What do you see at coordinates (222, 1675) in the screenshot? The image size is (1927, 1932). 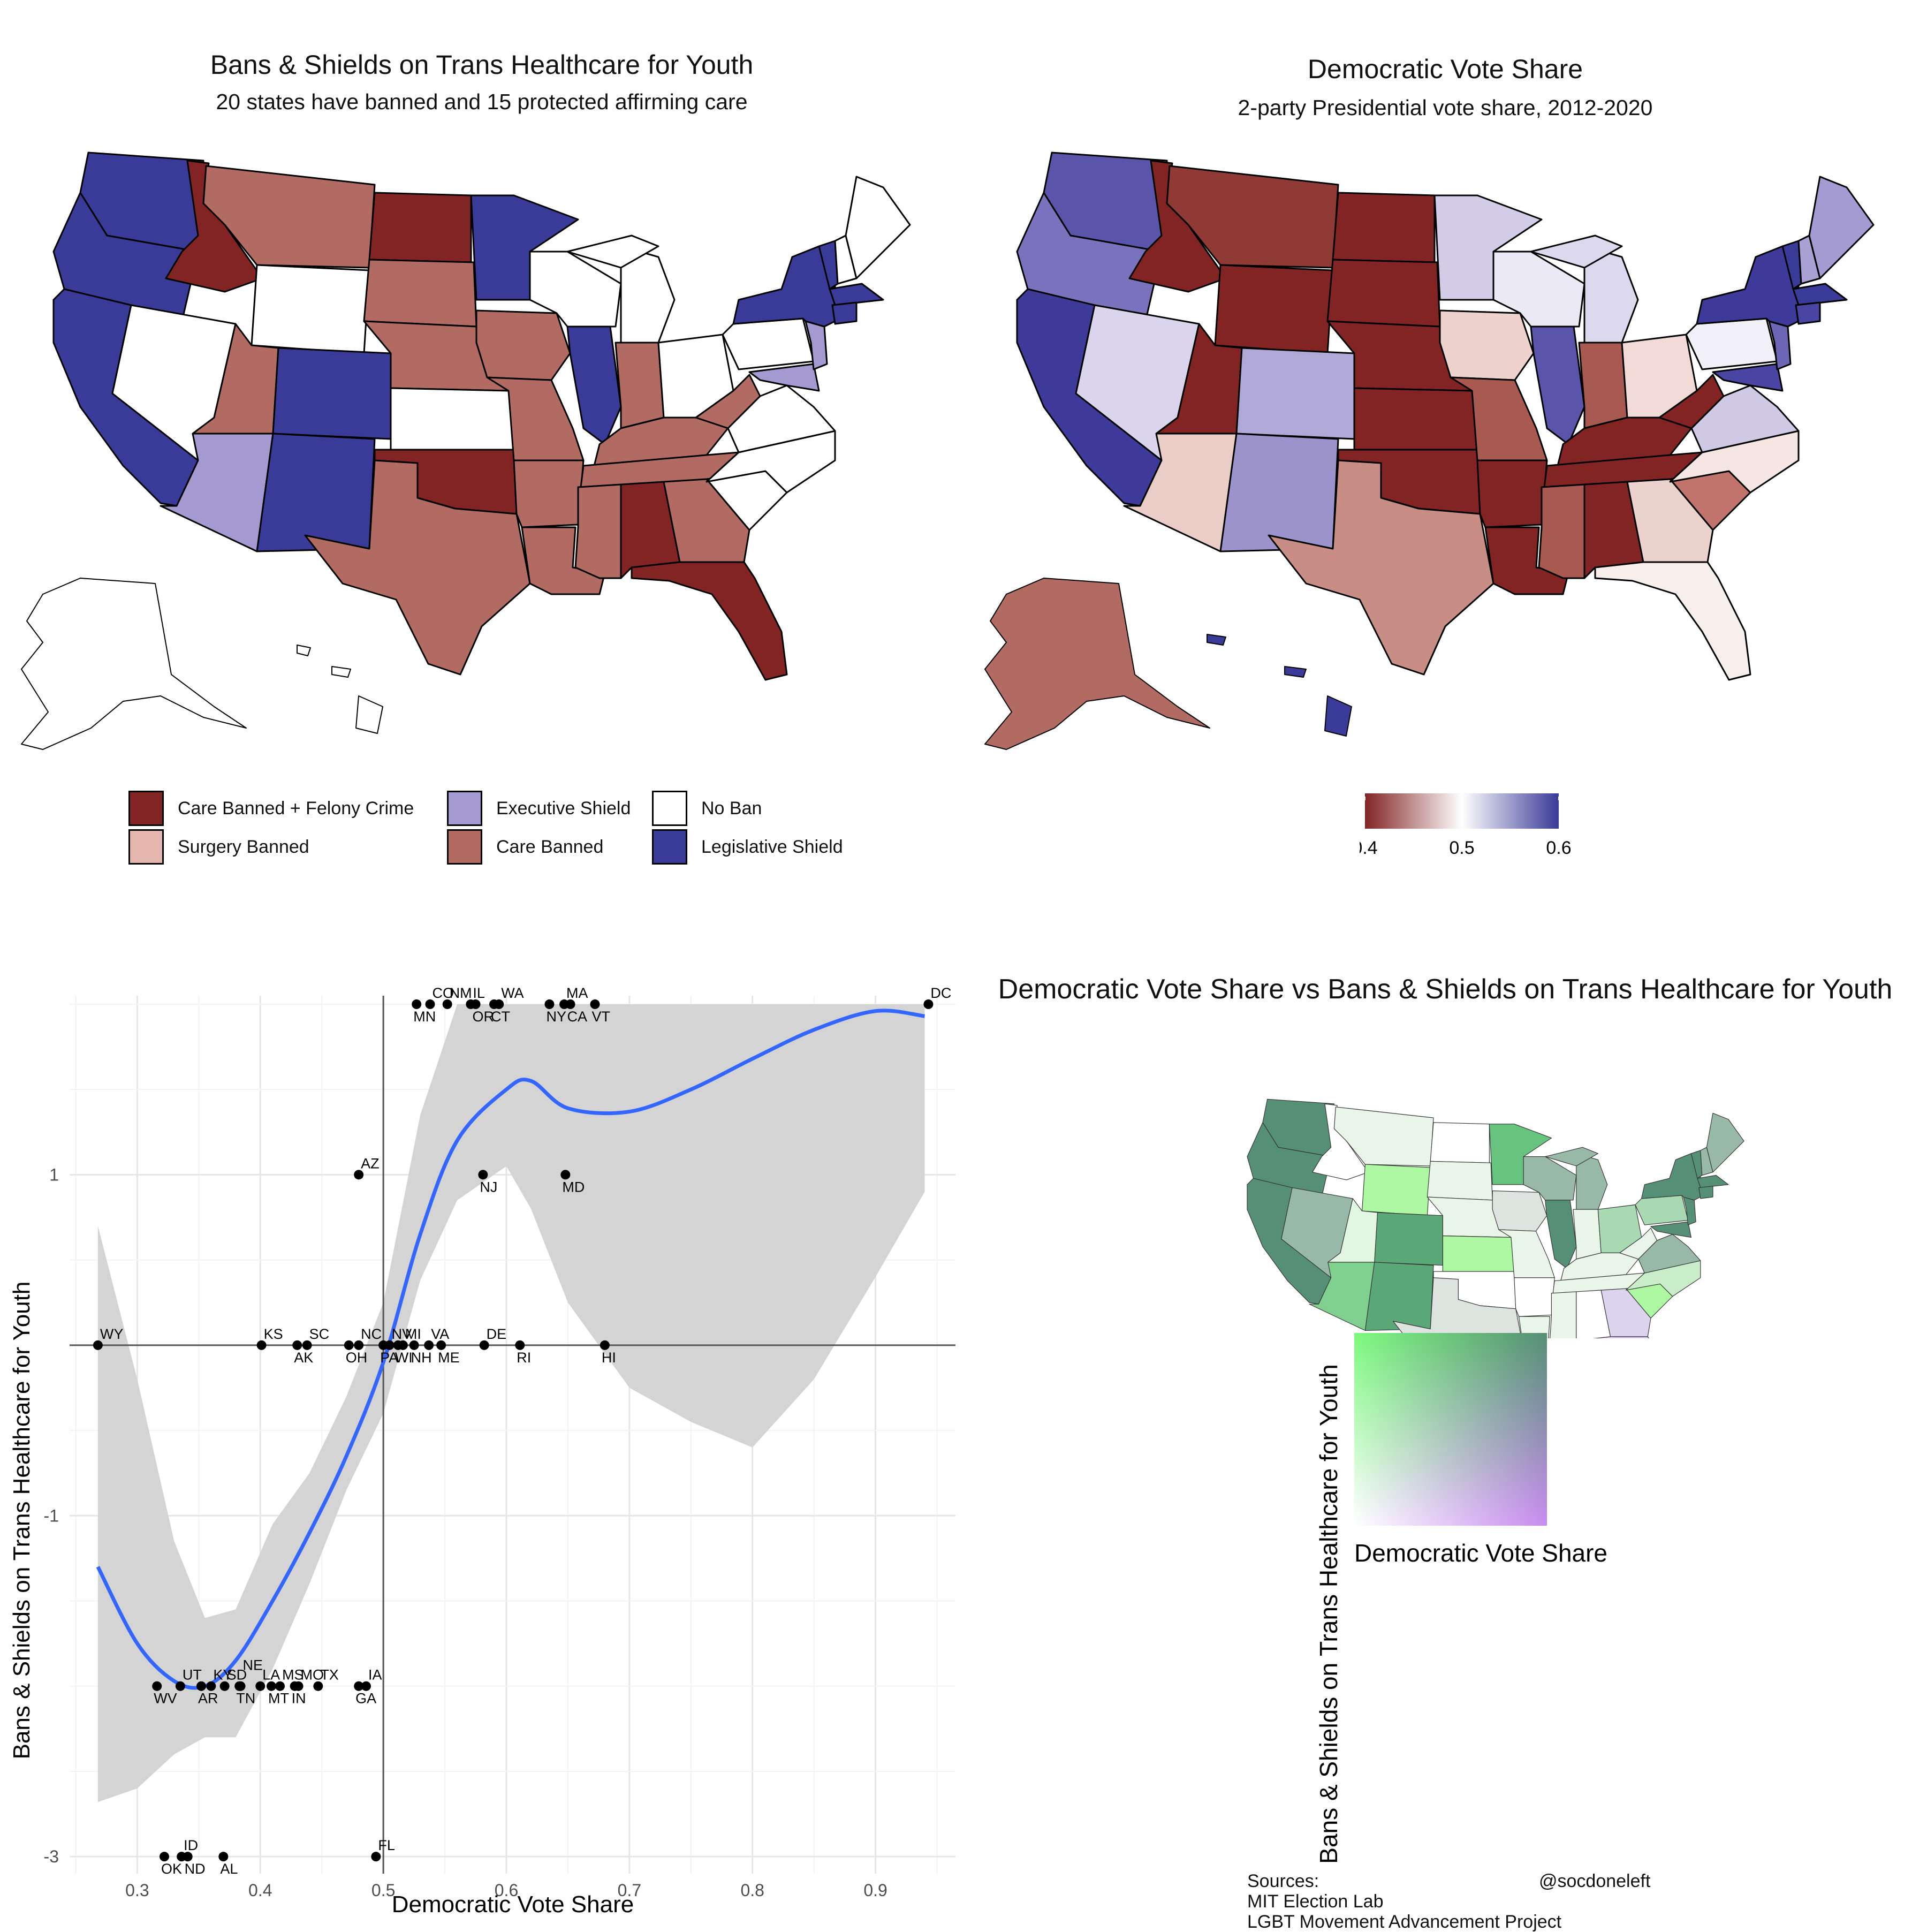 I see `point-label: KY` at bounding box center [222, 1675].